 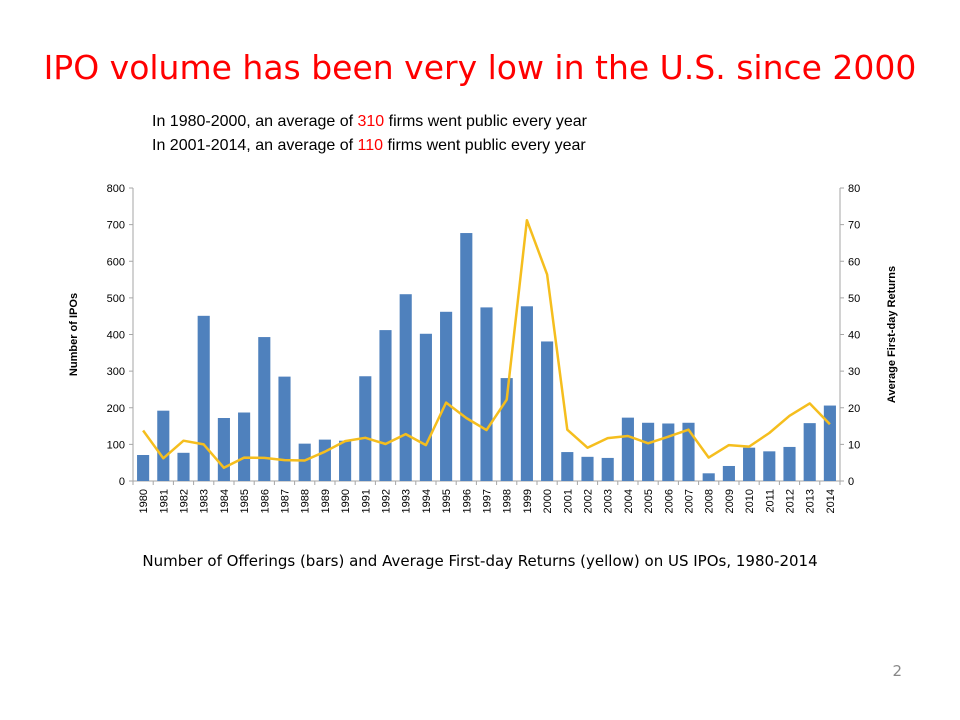 What do you see at coordinates (831, 501) in the screenshot?
I see `x-tick-label: 2014` at bounding box center [831, 501].